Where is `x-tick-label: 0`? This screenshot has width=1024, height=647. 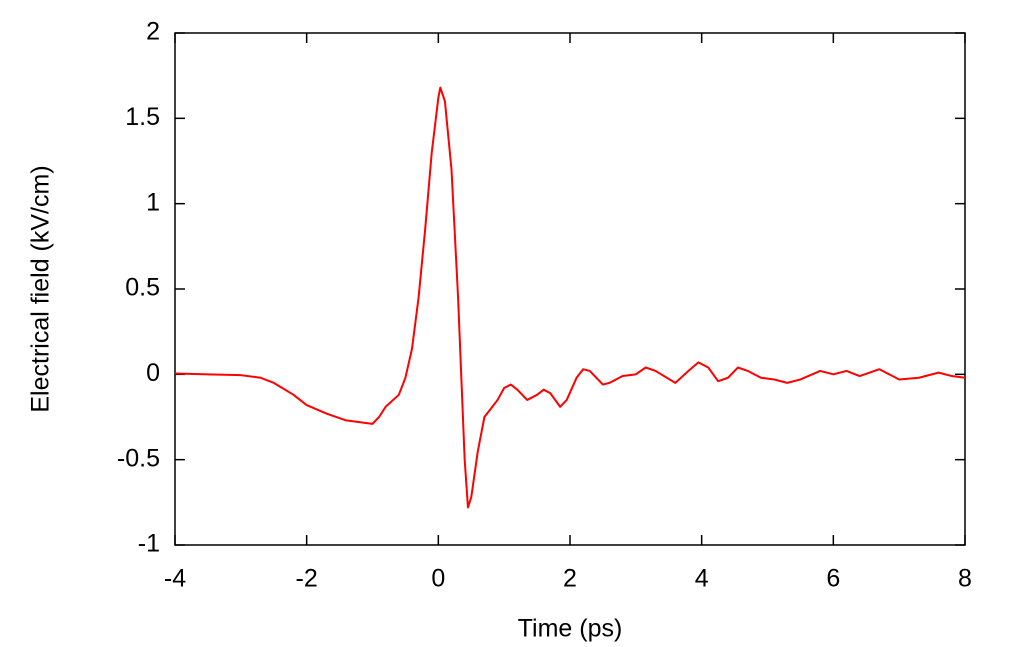 x-tick-label: 0 is located at coordinates (438, 579).